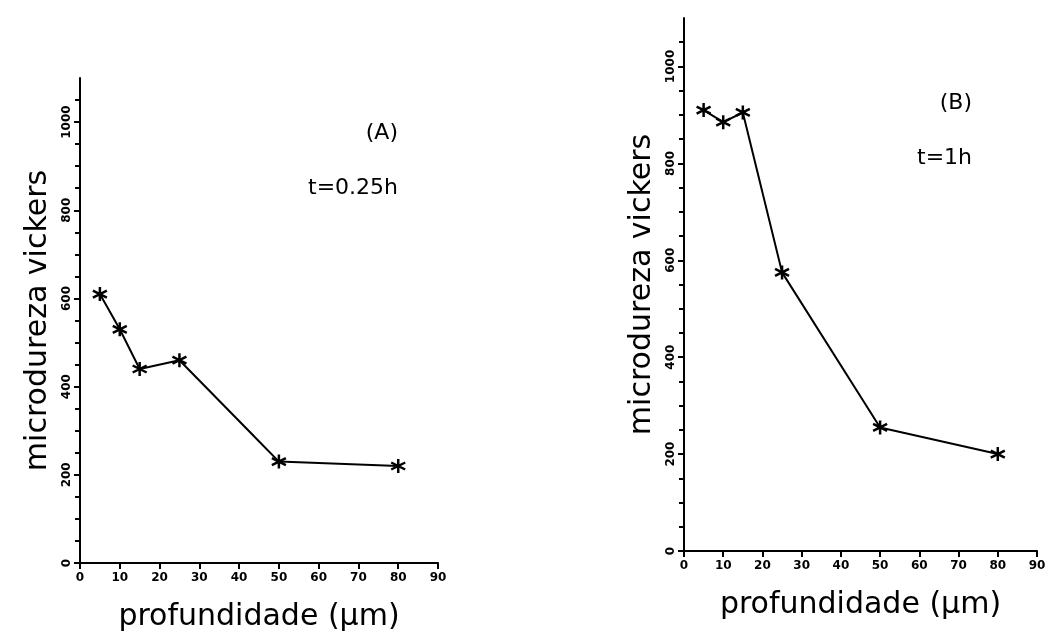 The image size is (1057, 635). Describe the element at coordinates (944, 156) in the screenshot. I see `annotation: t=1h` at that location.